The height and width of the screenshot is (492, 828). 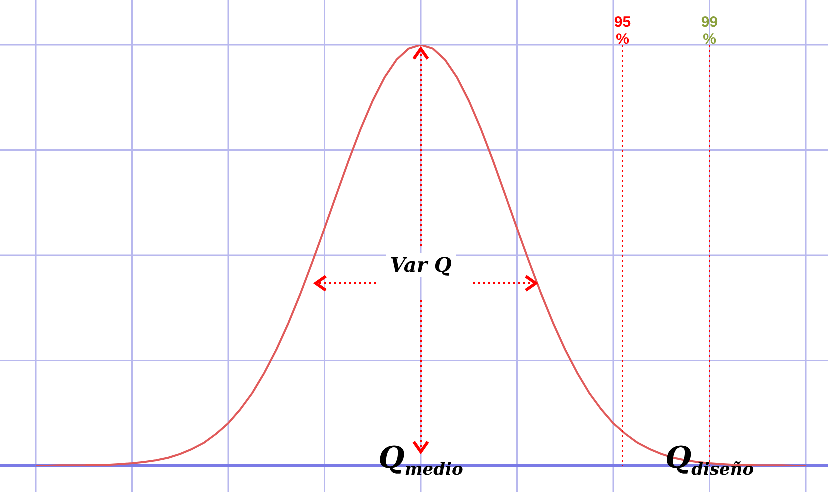 What do you see at coordinates (421, 461) in the screenshot?
I see `x-tick-label: Q$_{medio}$` at bounding box center [421, 461].